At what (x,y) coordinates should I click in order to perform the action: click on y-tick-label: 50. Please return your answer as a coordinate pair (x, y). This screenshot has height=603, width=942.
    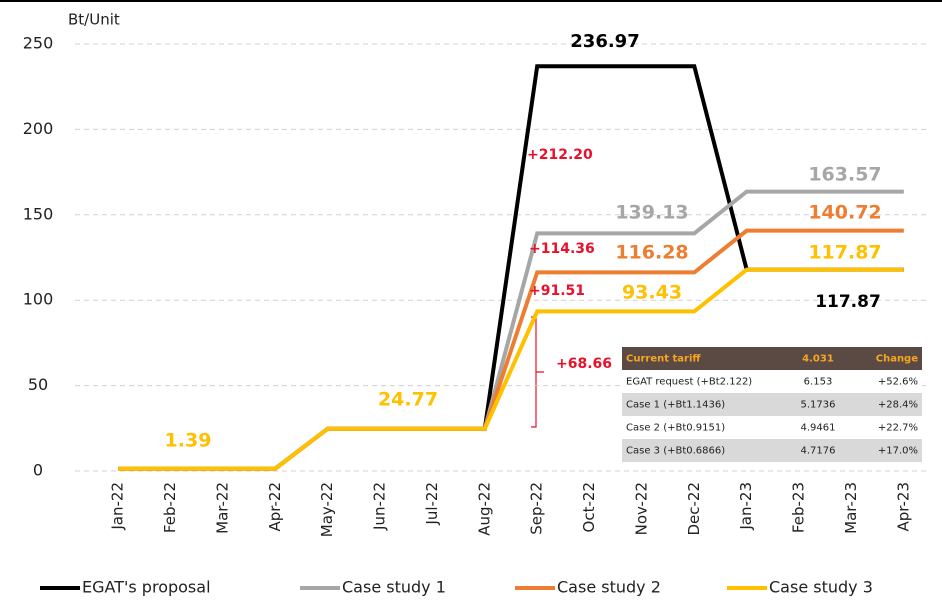
    Looking at the image, I should click on (38, 384).